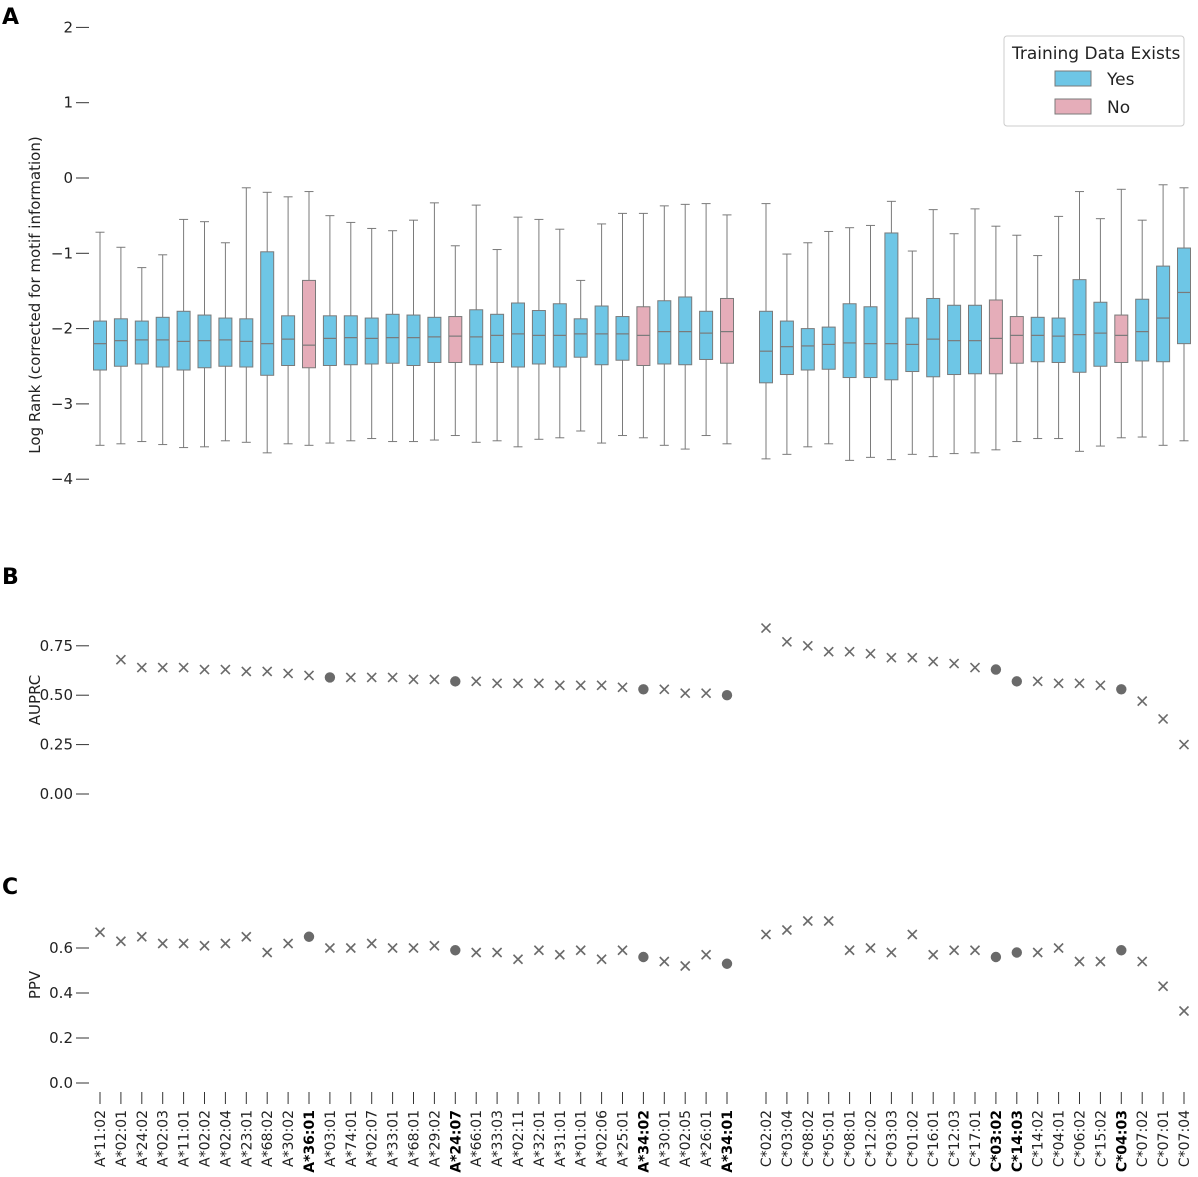  Describe the element at coordinates (61, 948) in the screenshot. I see `y-tick-label: 0.6` at that location.